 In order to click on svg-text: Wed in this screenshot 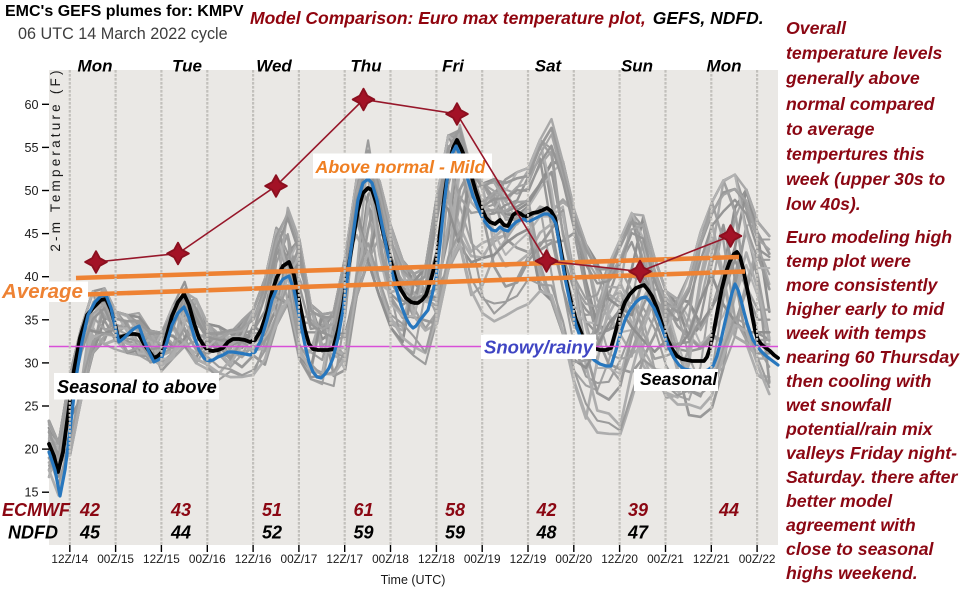, I will do `click(274, 66)`.